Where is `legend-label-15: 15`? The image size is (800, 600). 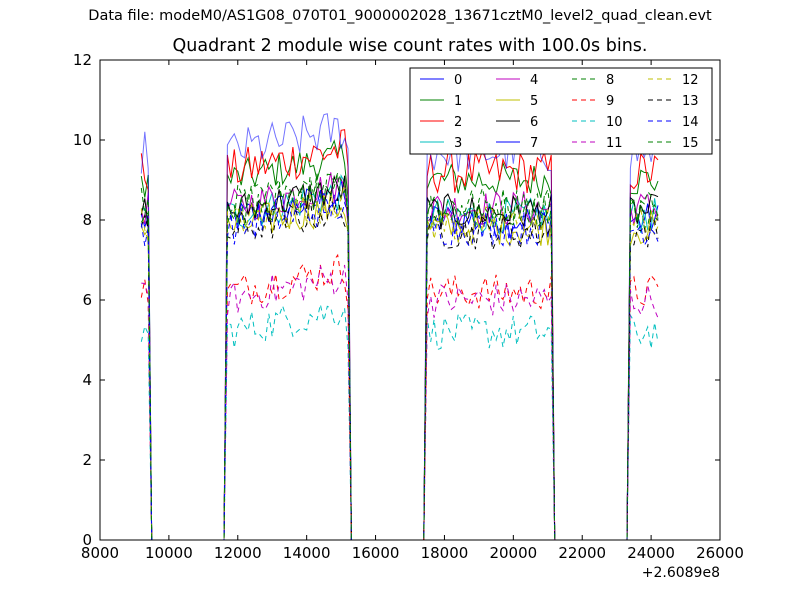
legend-label-15: 15 is located at coordinates (690, 143).